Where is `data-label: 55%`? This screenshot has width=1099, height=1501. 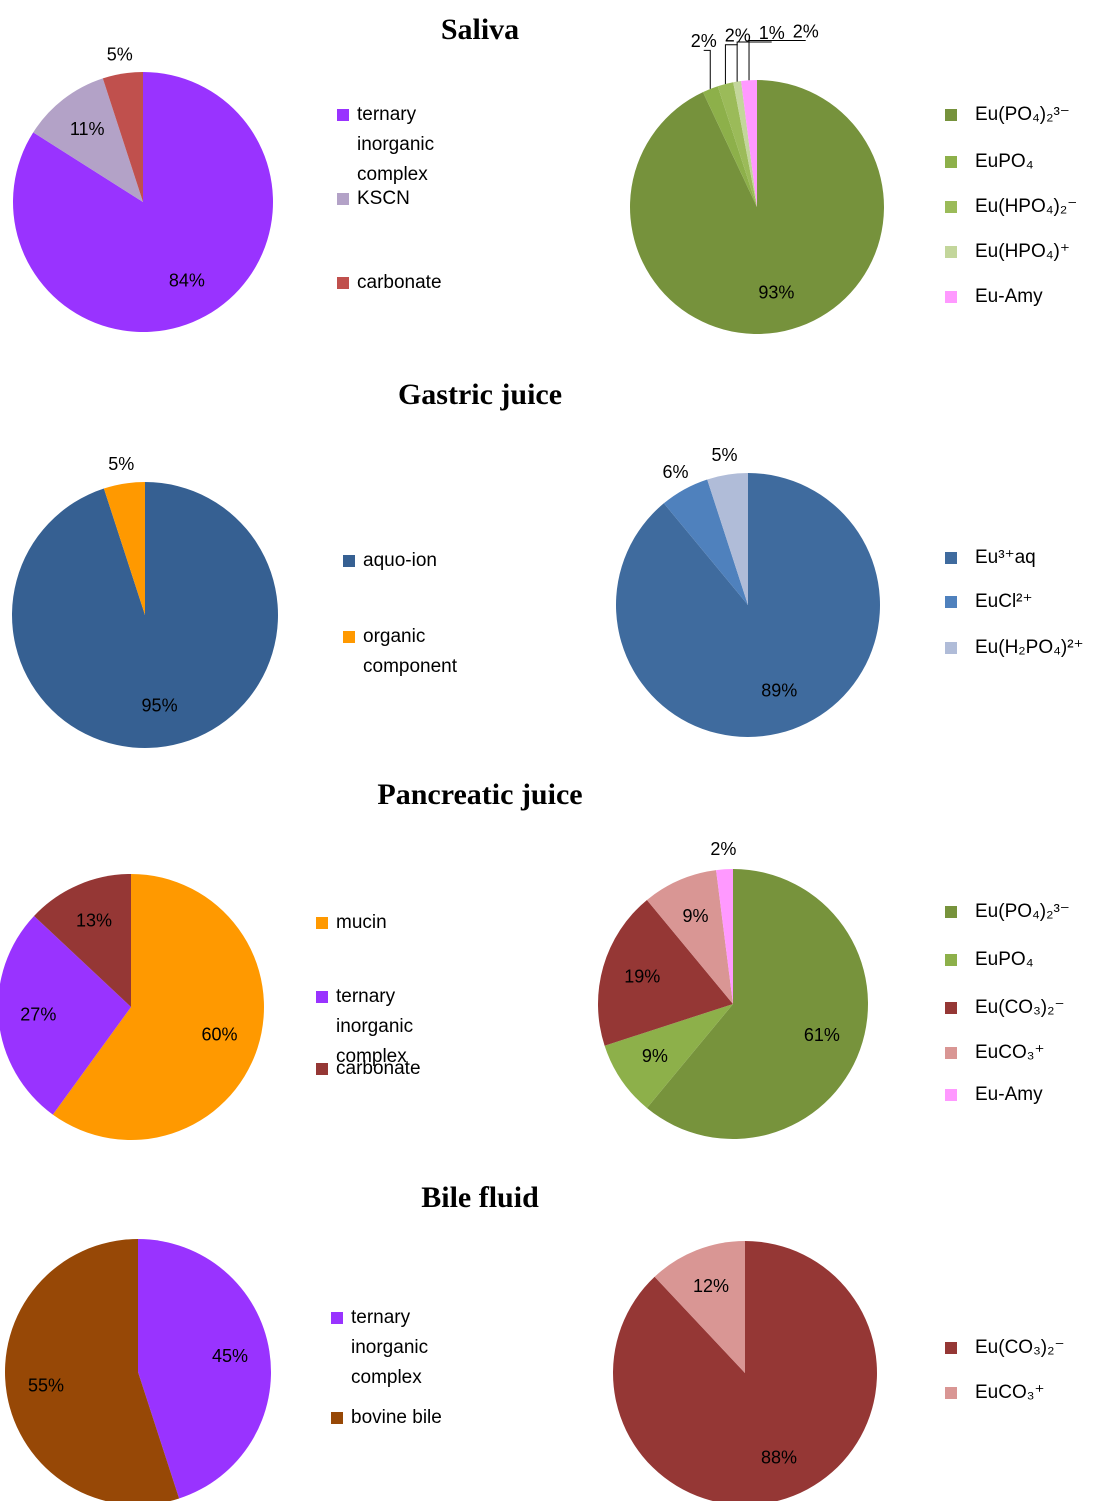
data-label: 55% is located at coordinates (46, 1385).